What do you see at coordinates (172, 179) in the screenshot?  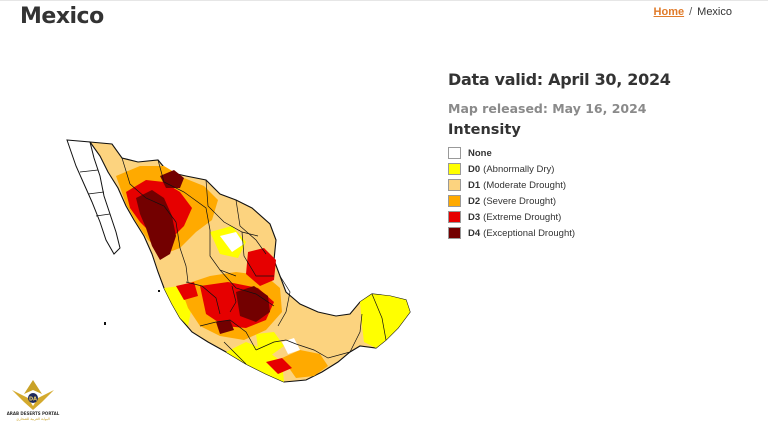 I see `d4-area-chihuahua` at bounding box center [172, 179].